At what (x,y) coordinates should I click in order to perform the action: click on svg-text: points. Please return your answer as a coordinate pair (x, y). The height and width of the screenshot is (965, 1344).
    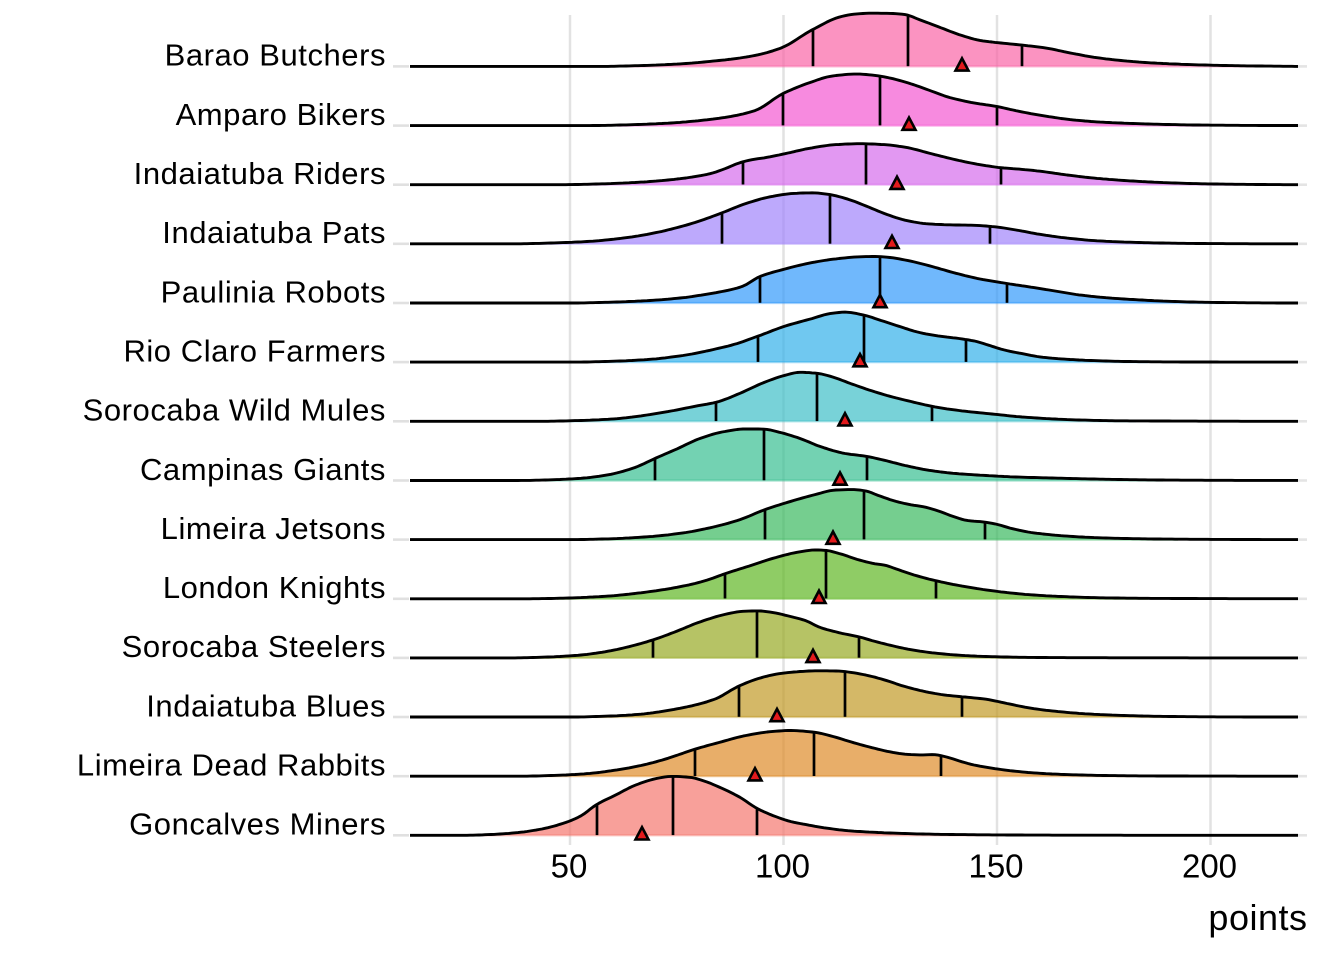
    Looking at the image, I should click on (1257, 917).